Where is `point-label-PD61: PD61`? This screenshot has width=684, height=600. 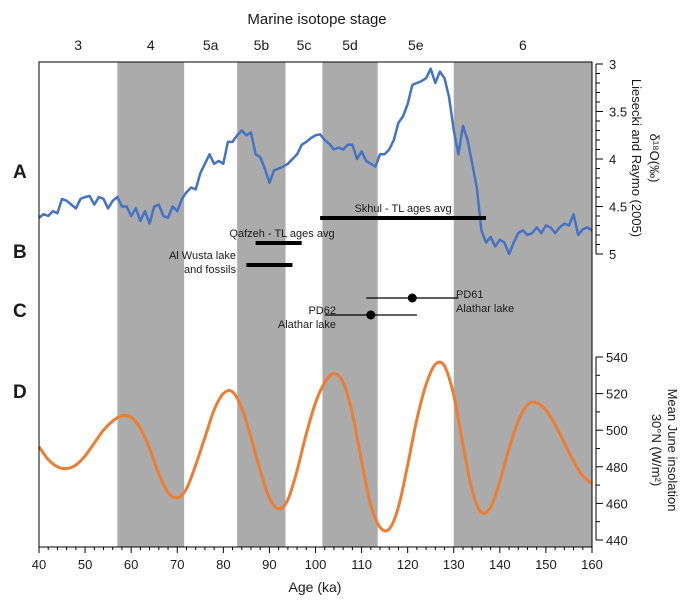
point-label-PD61: PD61 is located at coordinates (470, 295).